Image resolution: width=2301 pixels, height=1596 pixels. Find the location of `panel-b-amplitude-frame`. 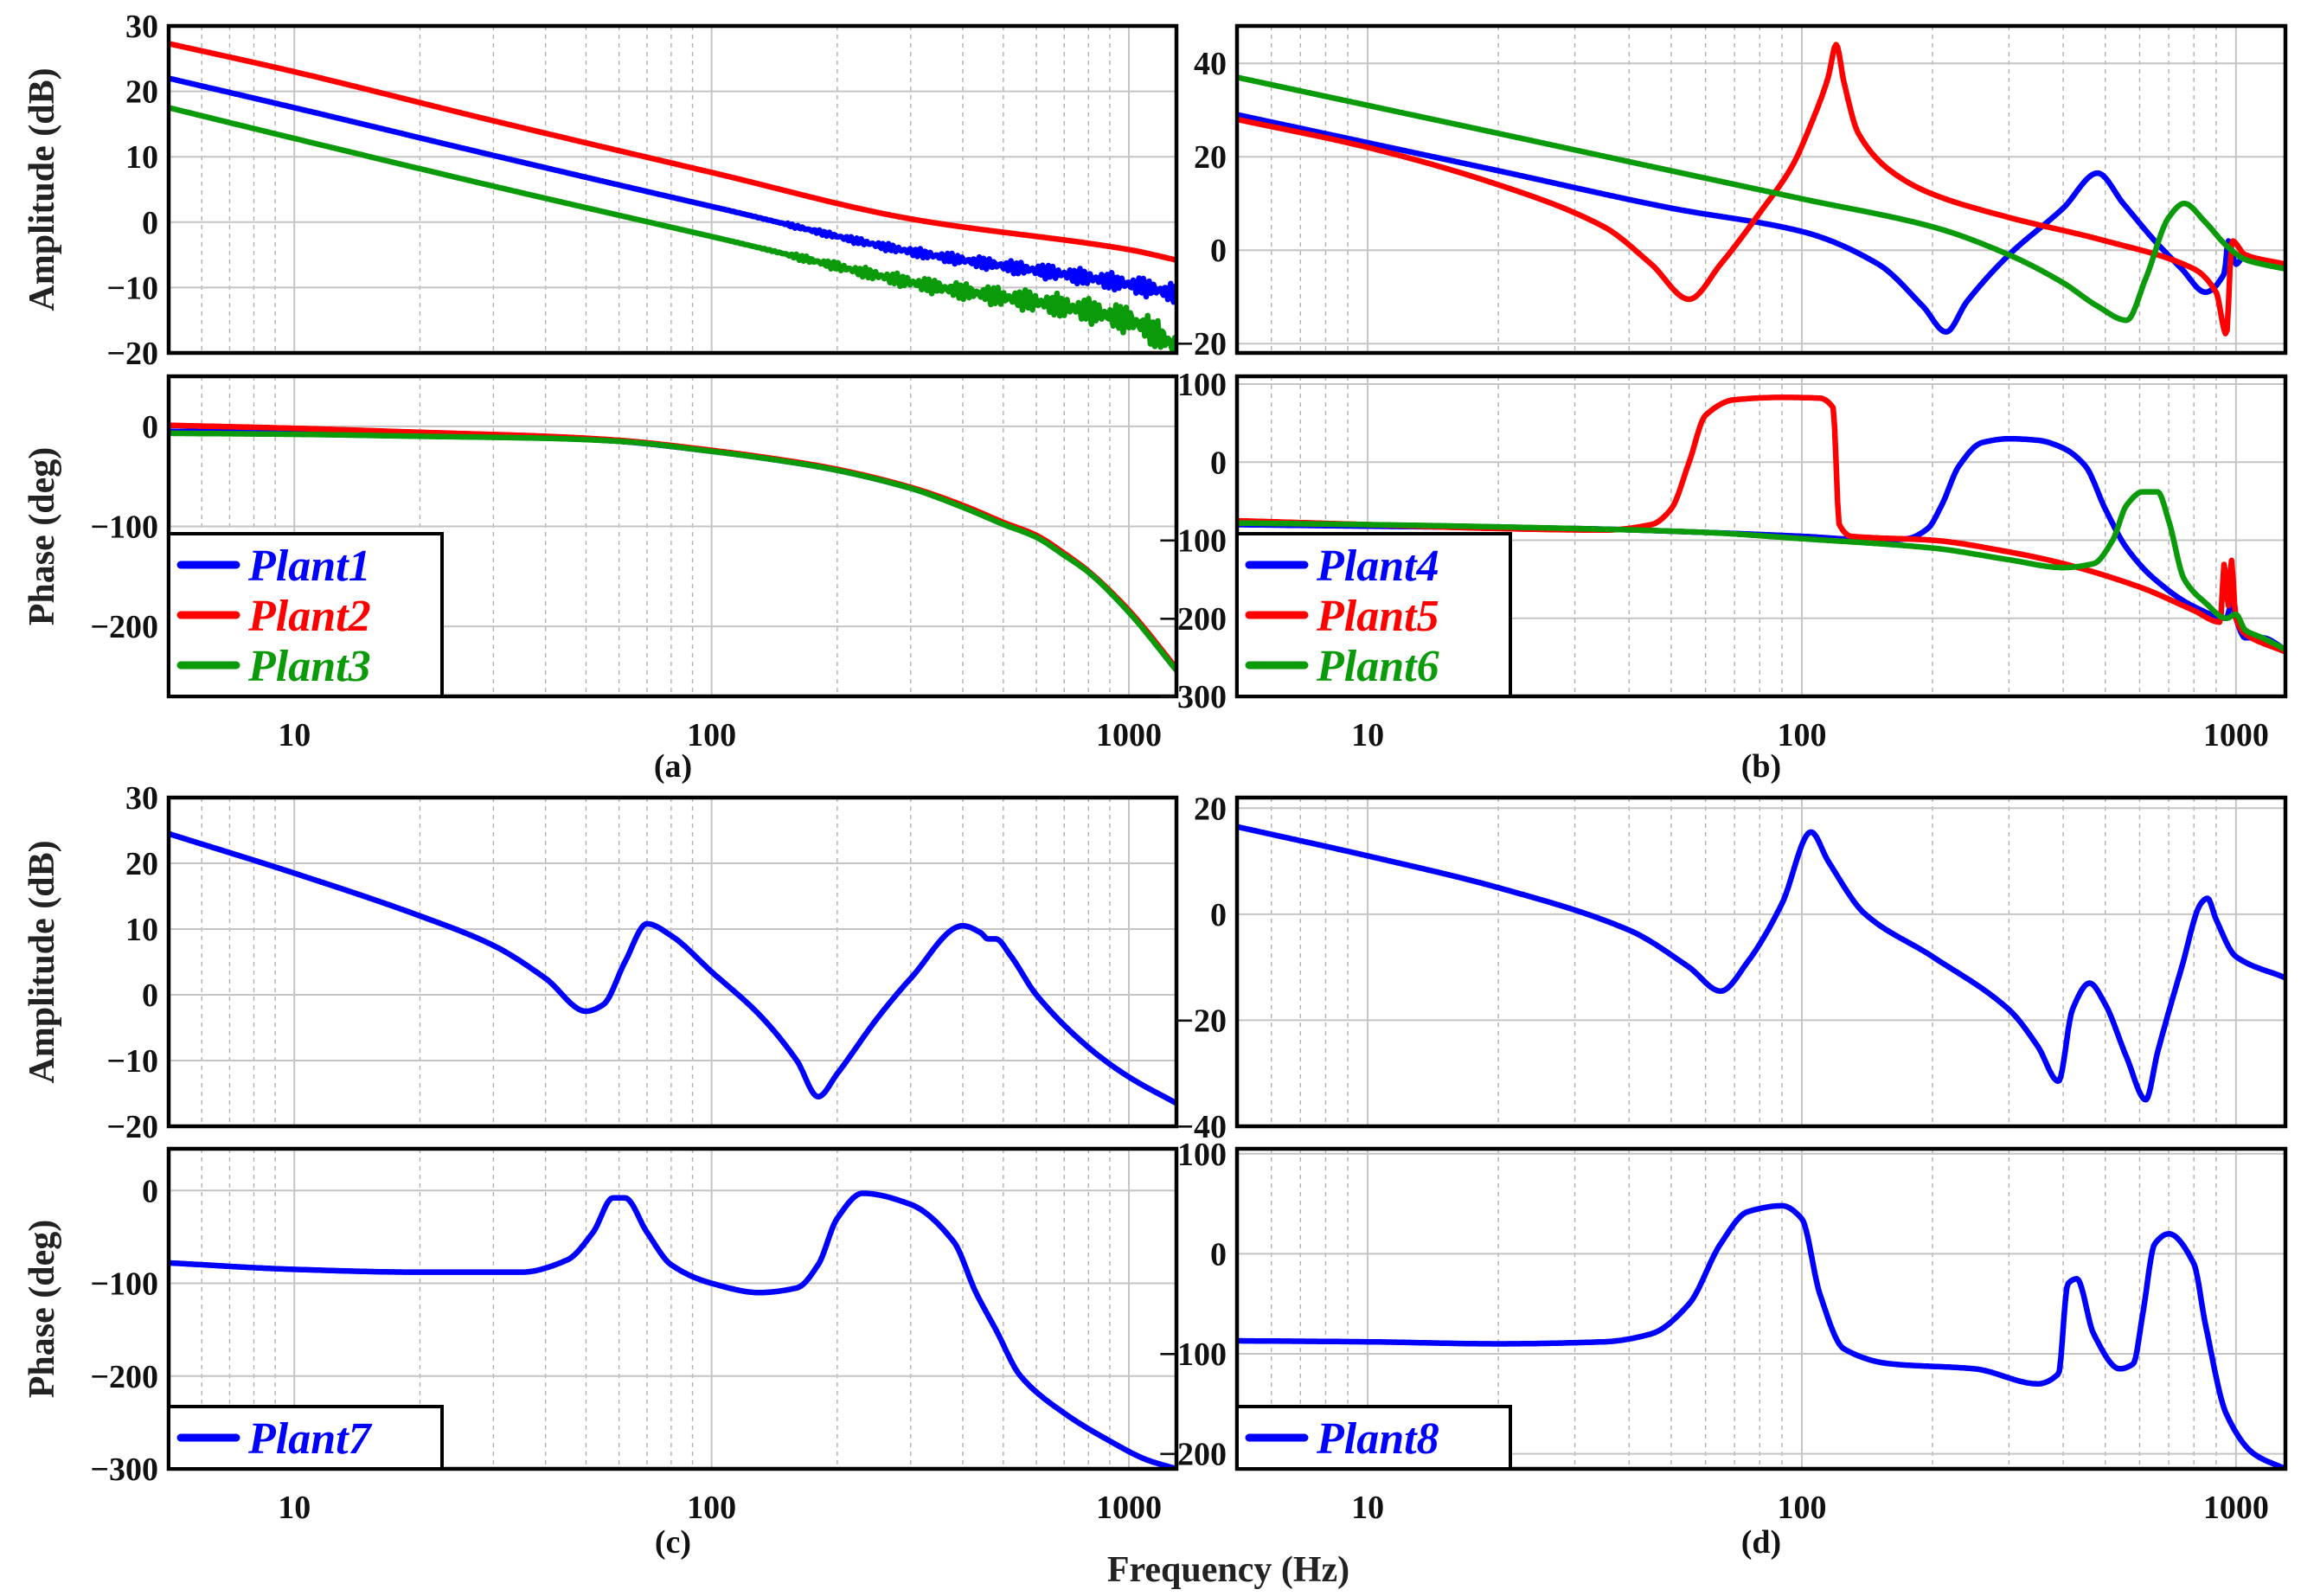

panel-b-amplitude-frame is located at coordinates (1761, 189).